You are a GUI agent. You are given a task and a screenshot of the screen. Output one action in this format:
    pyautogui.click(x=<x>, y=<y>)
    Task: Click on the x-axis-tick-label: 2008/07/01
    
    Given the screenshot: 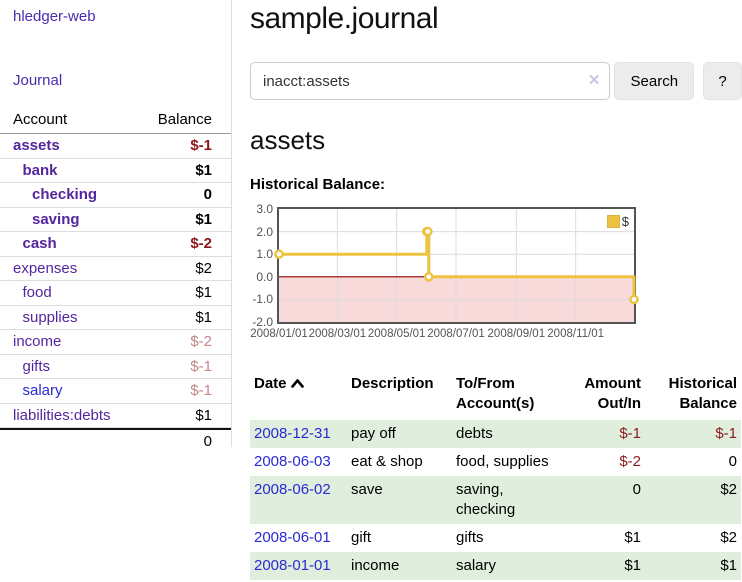 What is the action you would take?
    pyautogui.click(x=456, y=334)
    